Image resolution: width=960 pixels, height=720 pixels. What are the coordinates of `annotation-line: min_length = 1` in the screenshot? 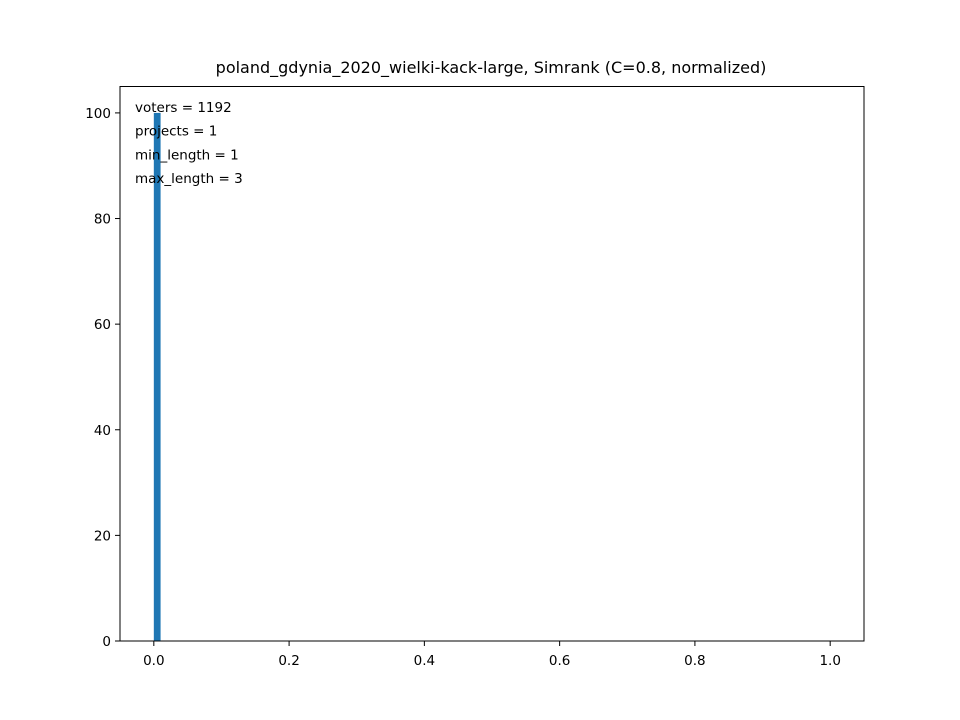 It's located at (187, 155).